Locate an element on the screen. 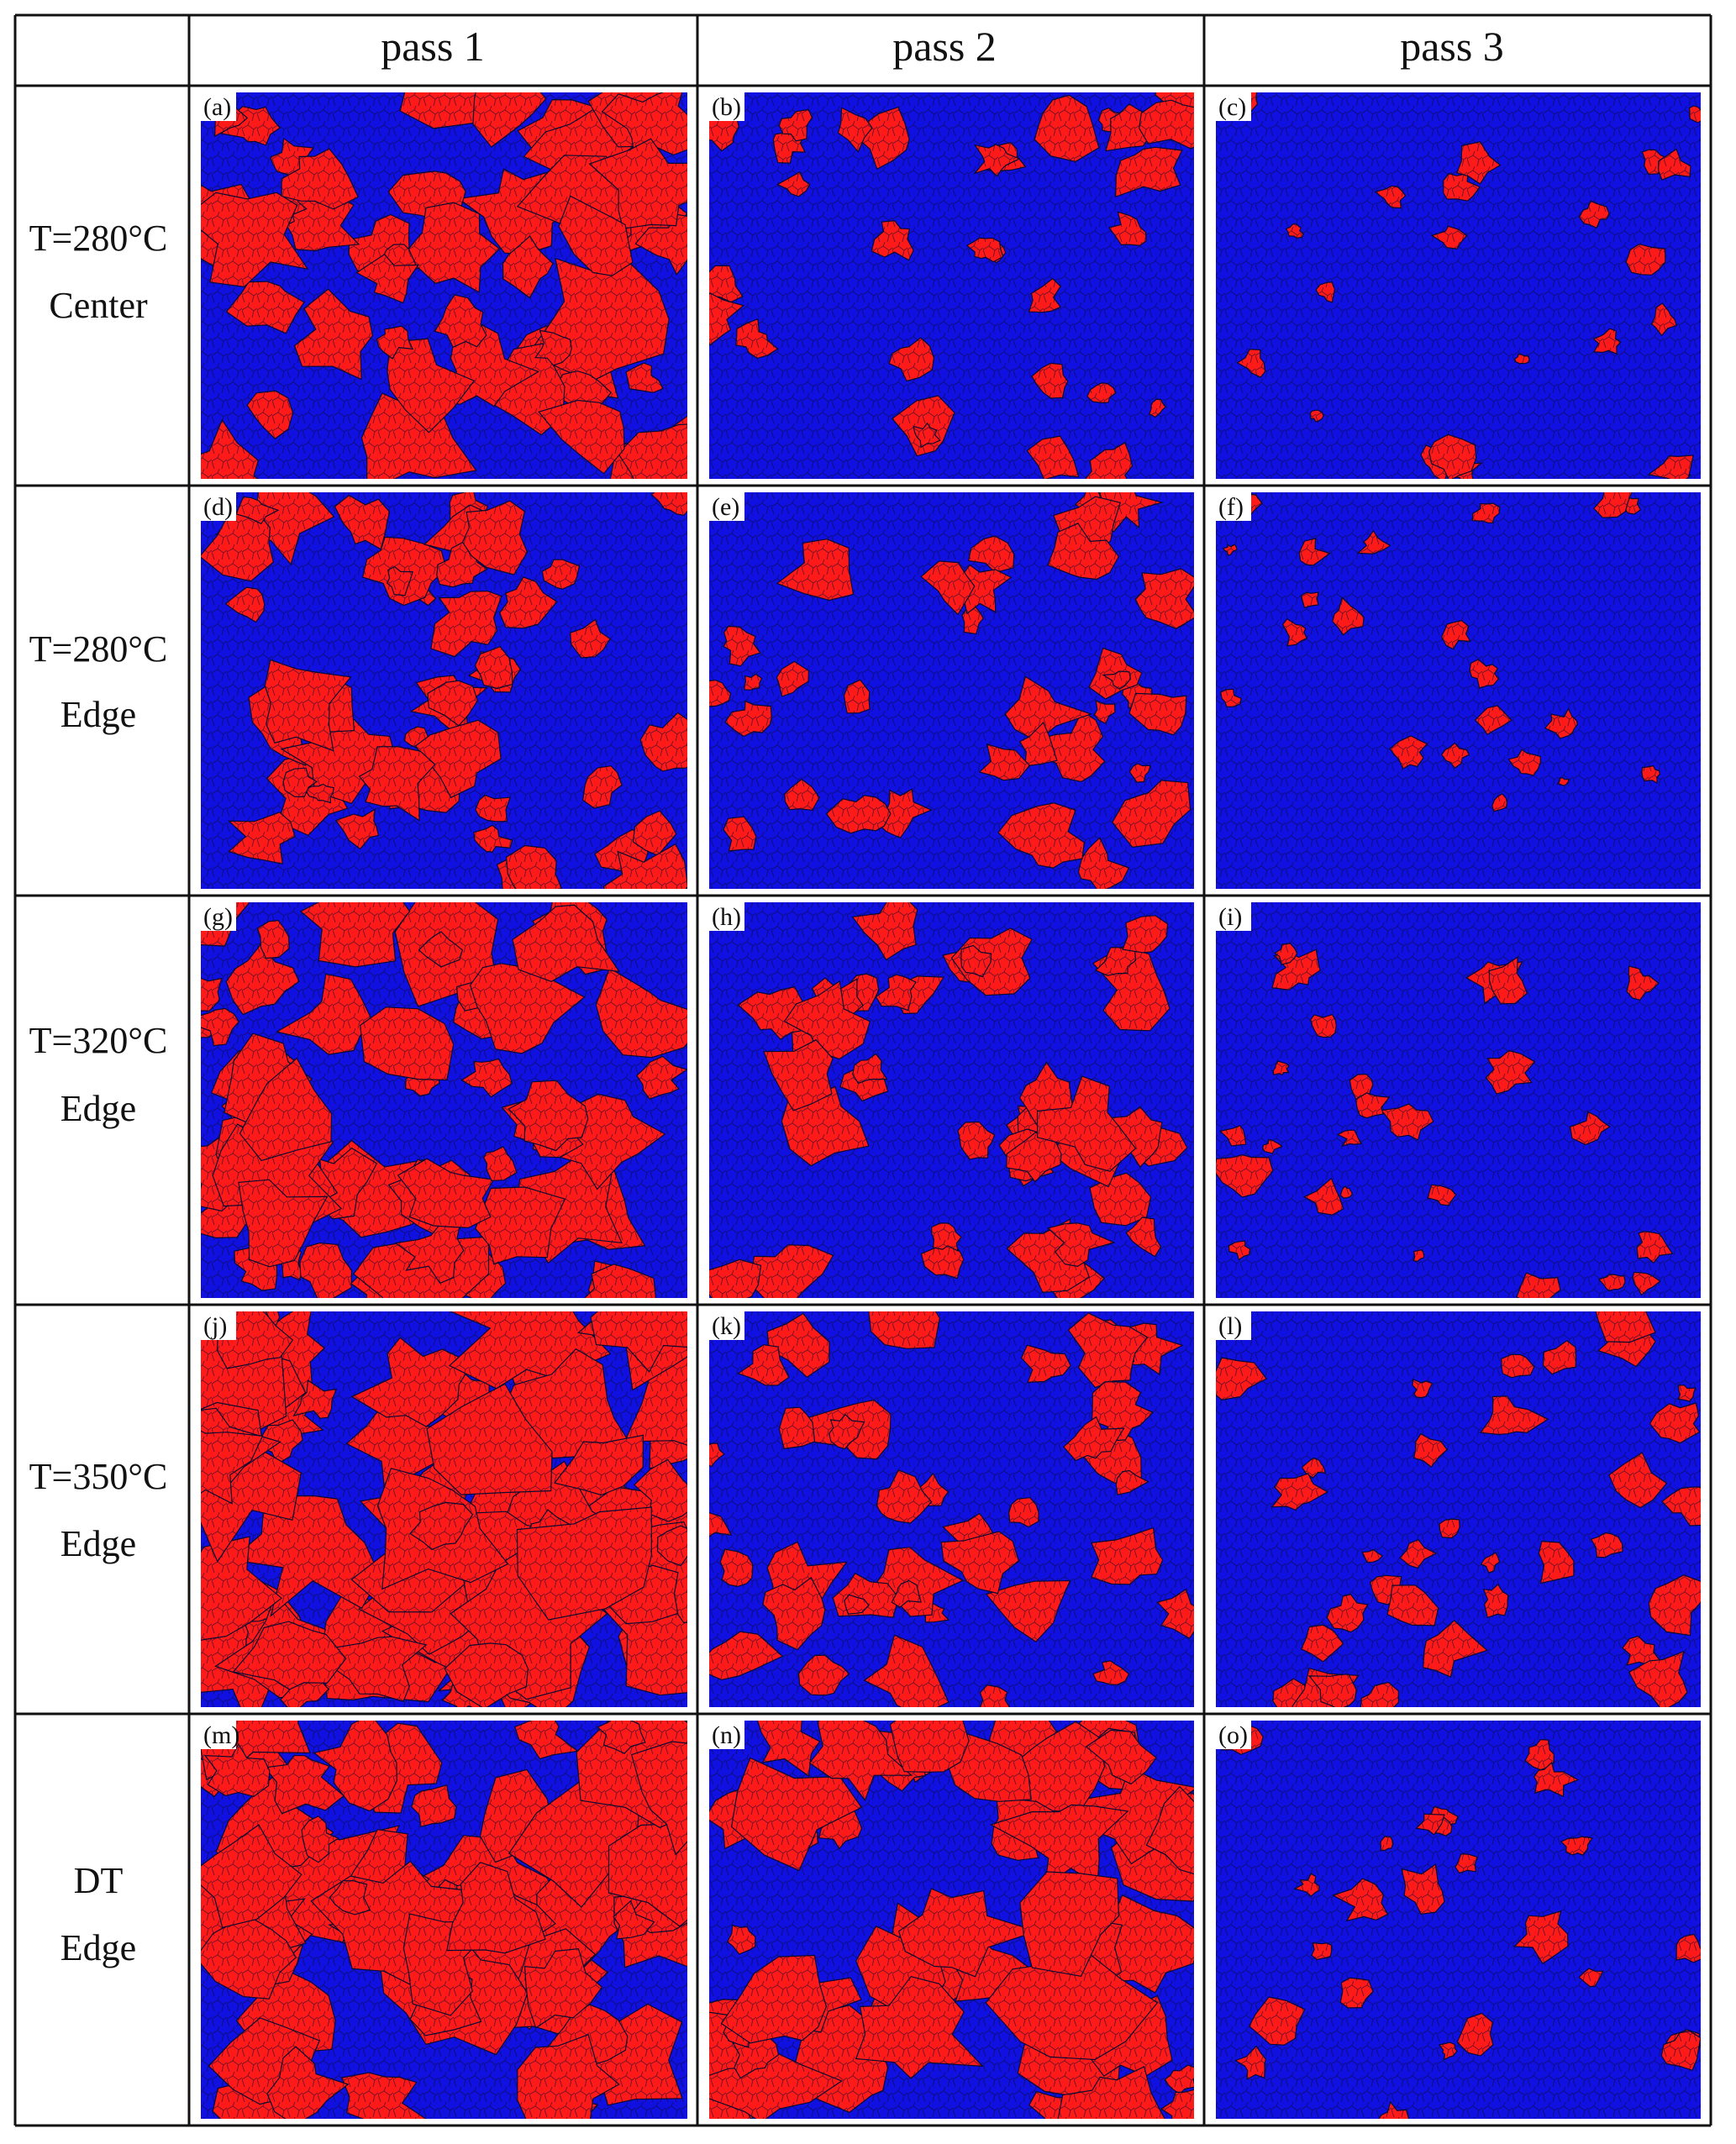 Image resolution: width=1736 pixels, height=2144 pixels. column-header-pass-3: pass 3 is located at coordinates (1452, 46).